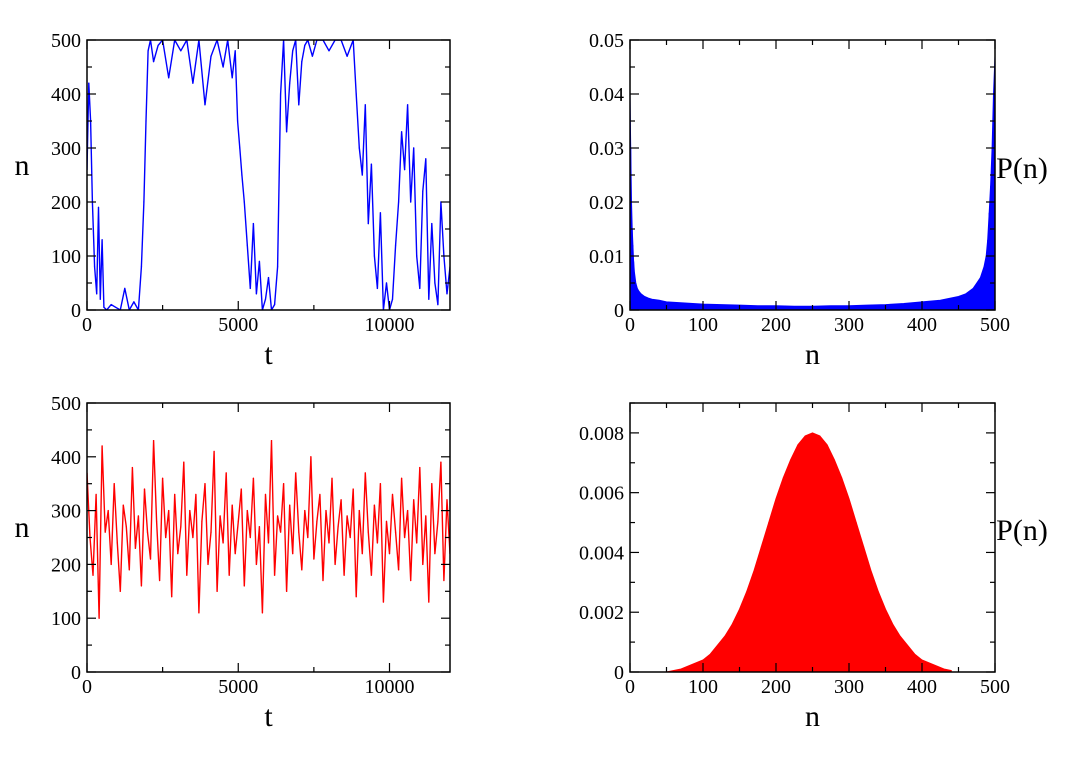  Describe the element at coordinates (601, 553) in the screenshot. I see `y-tick-label: 0.004` at that location.